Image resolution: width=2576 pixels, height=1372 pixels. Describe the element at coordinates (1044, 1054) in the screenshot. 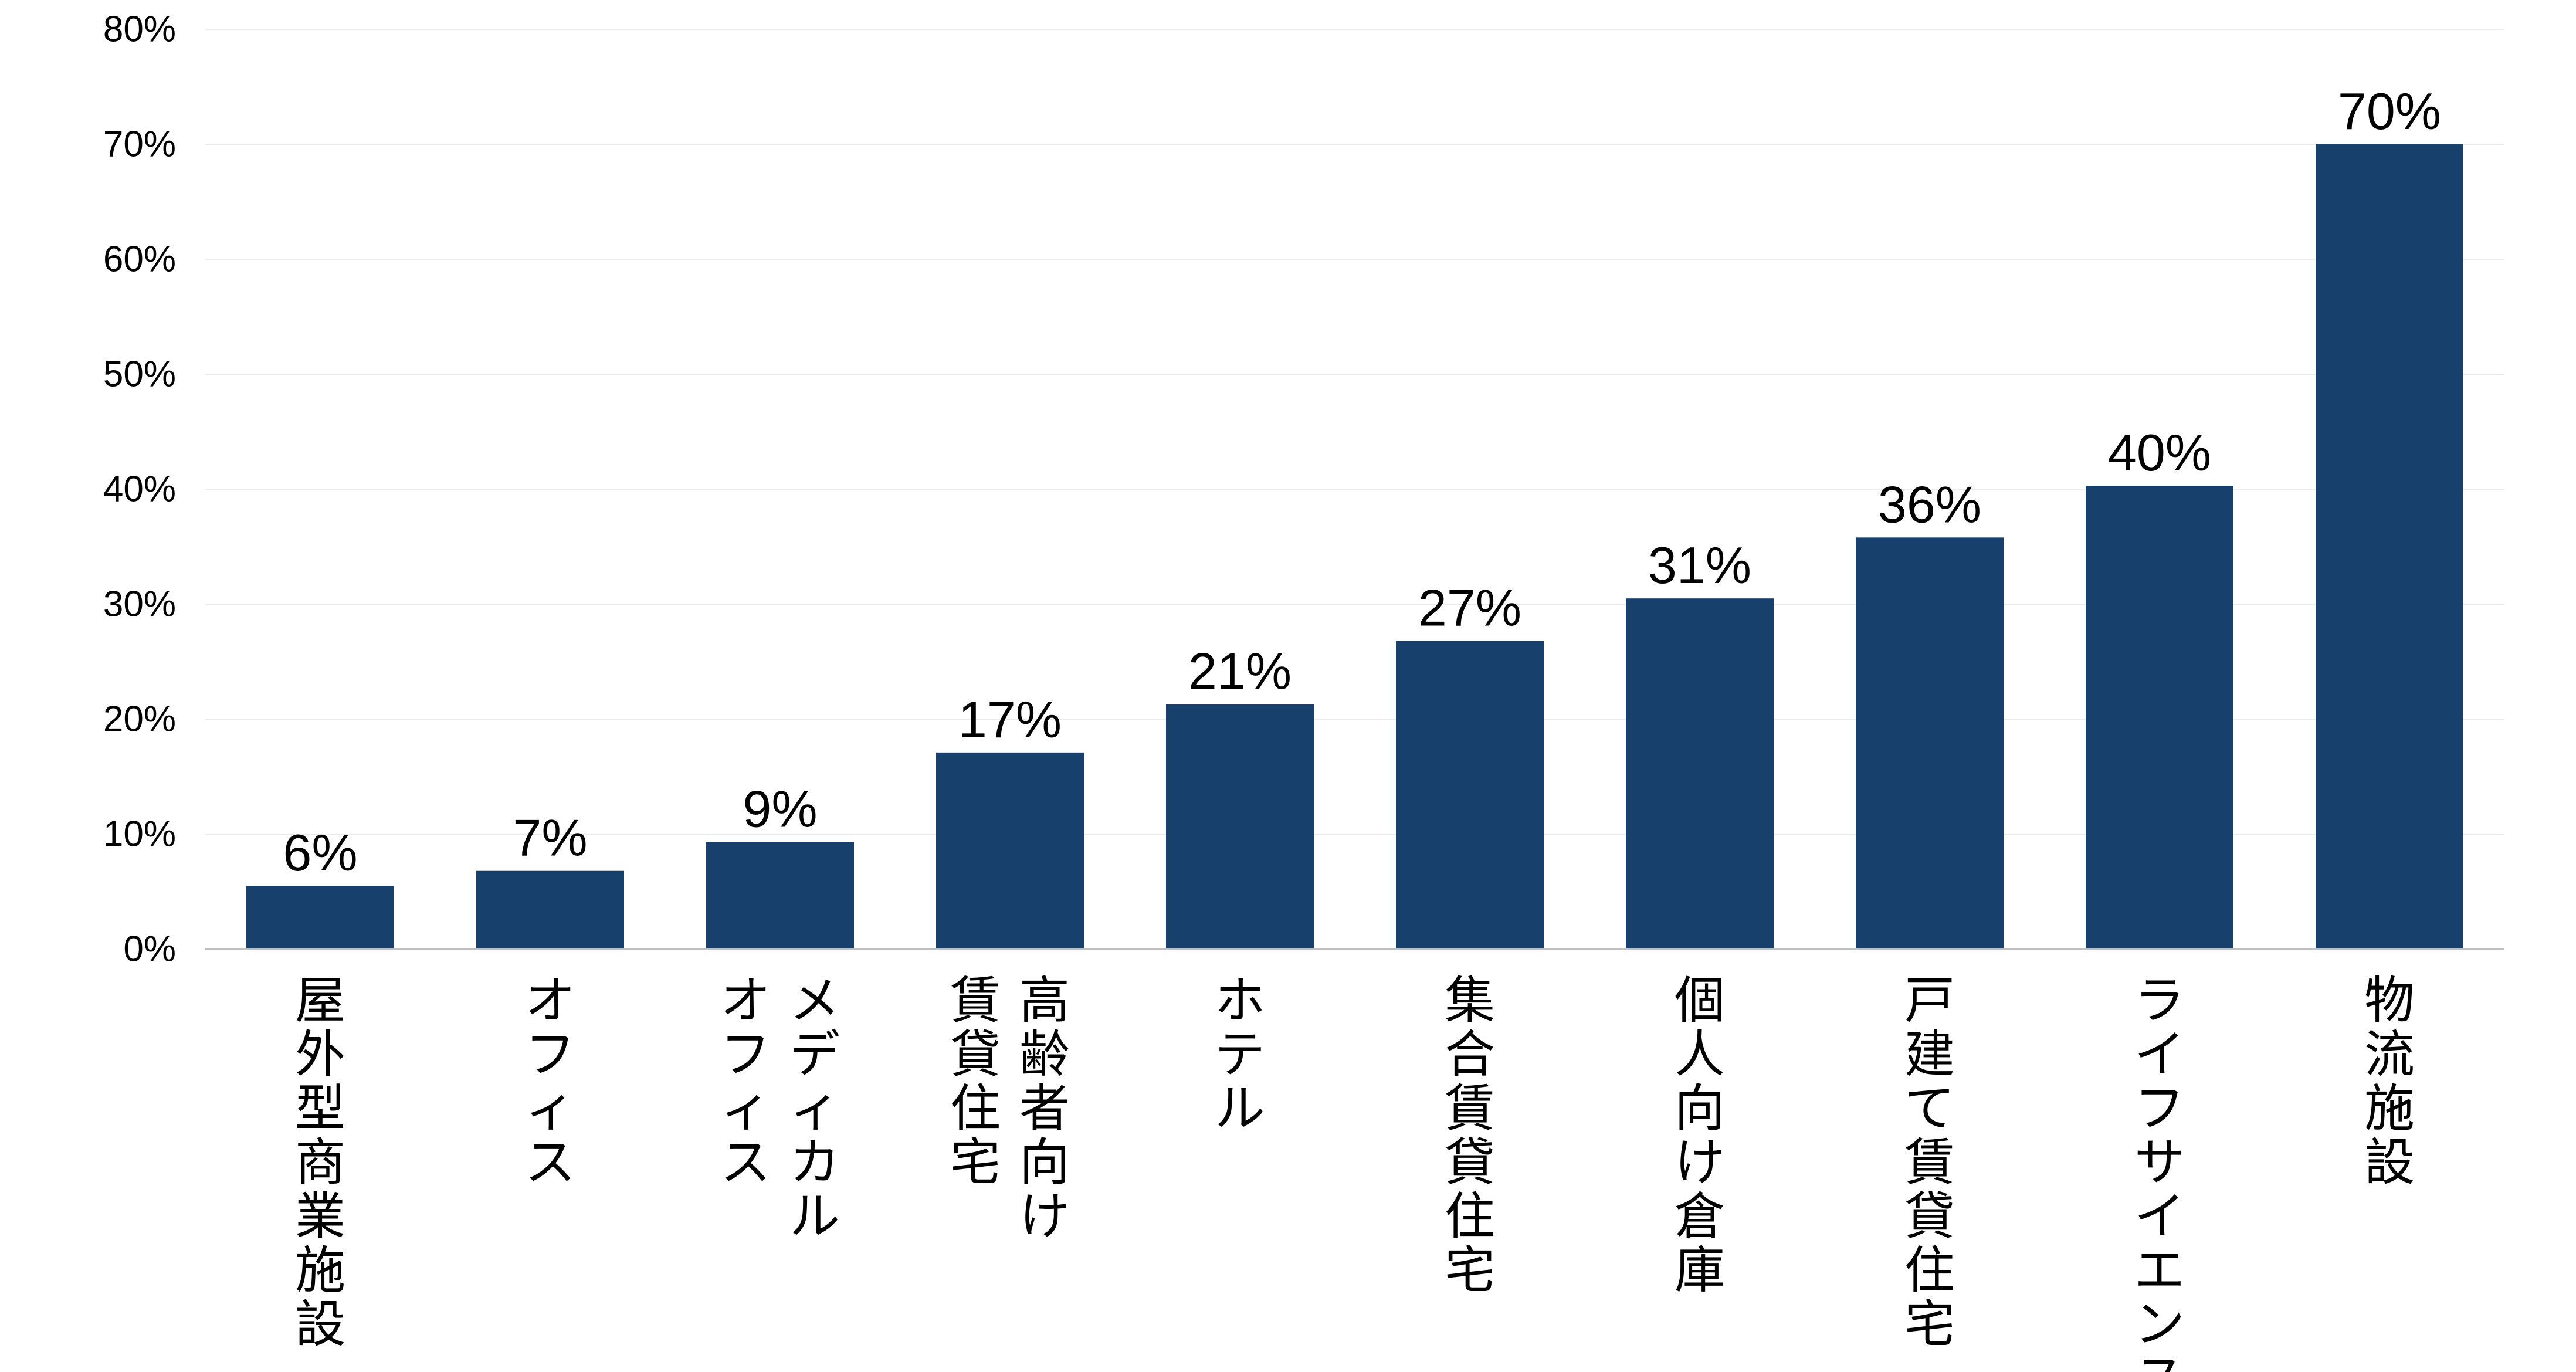

I see `category-label-char: 齢` at that location.